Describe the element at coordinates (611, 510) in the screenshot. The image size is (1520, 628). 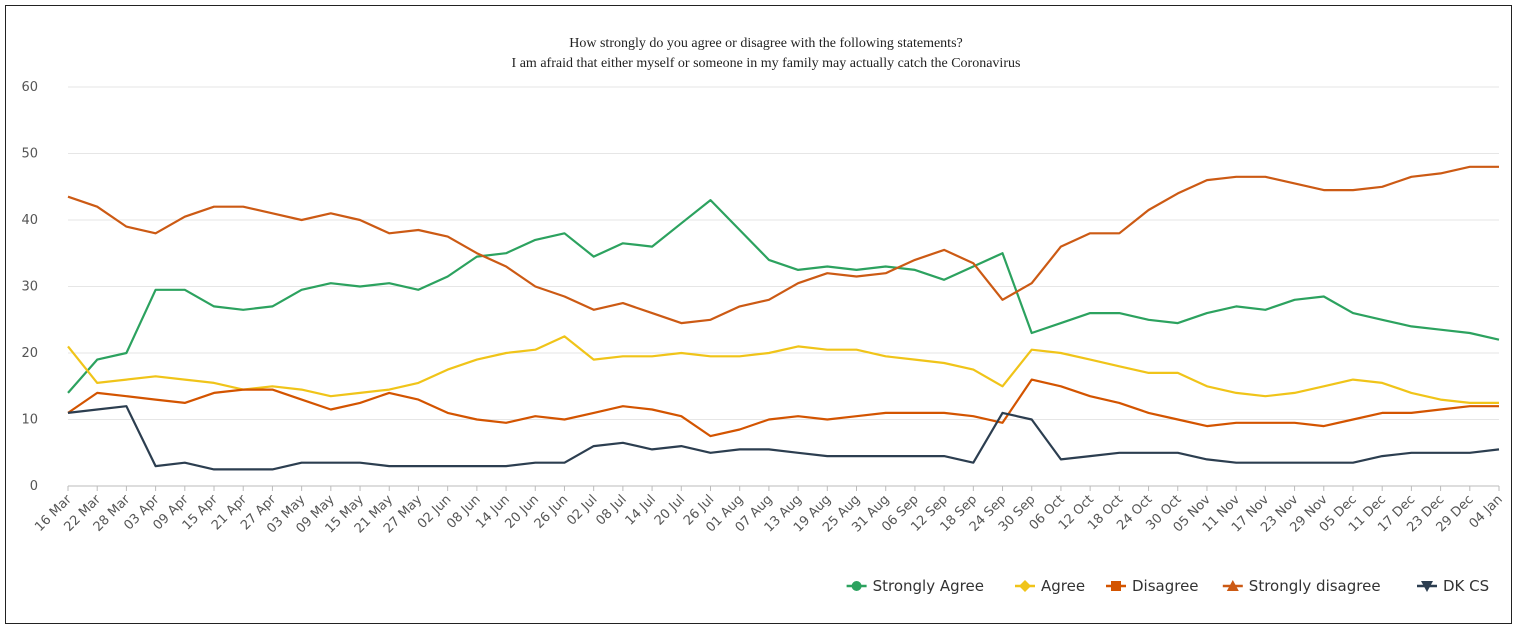
I see `x-tick-label: 08 Jul` at that location.